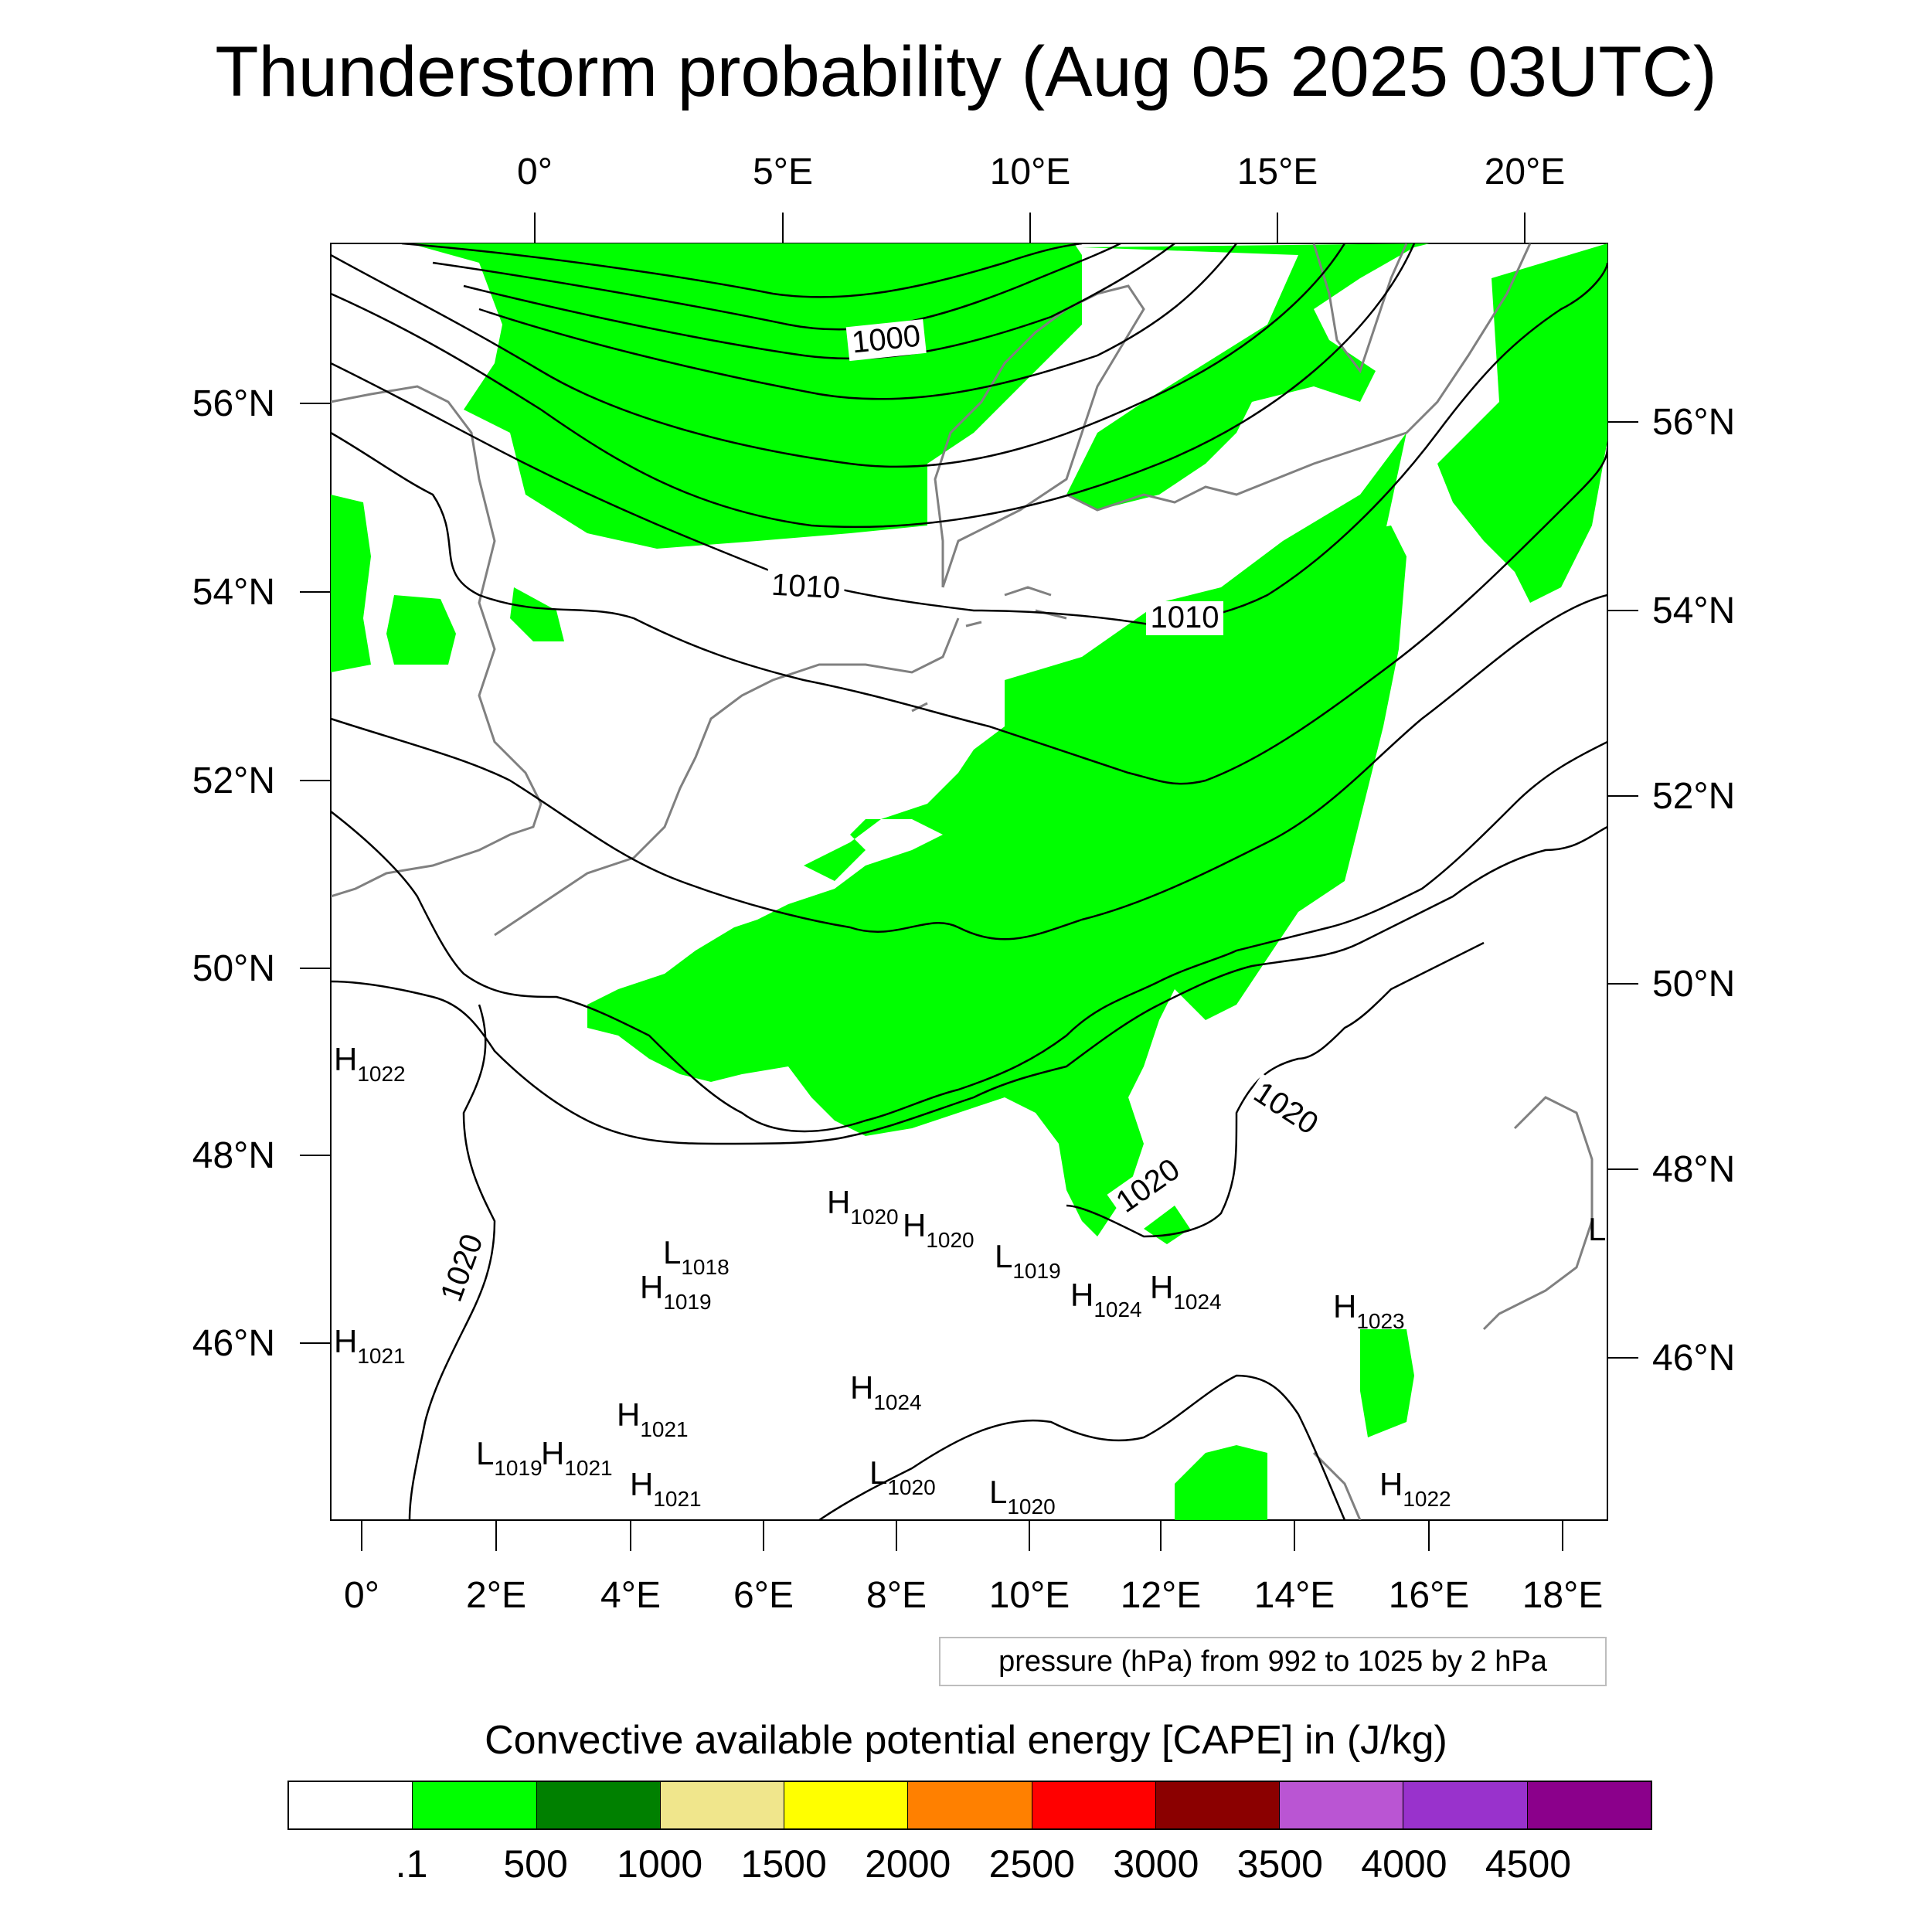 The width and height of the screenshot is (1932, 1932). What do you see at coordinates (452, 1262) in the screenshot?
I see `isobar-1020-west` at bounding box center [452, 1262].